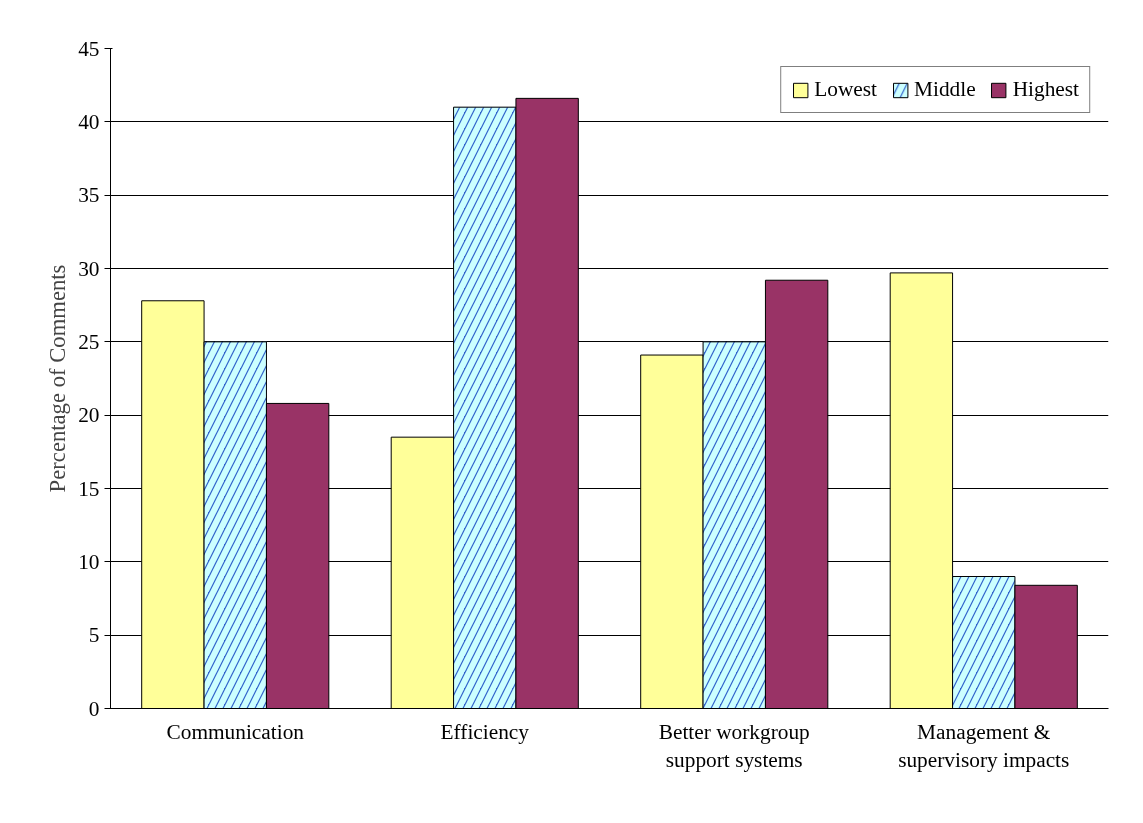  Describe the element at coordinates (94, 635) in the screenshot. I see `y-tick-label: 5` at that location.